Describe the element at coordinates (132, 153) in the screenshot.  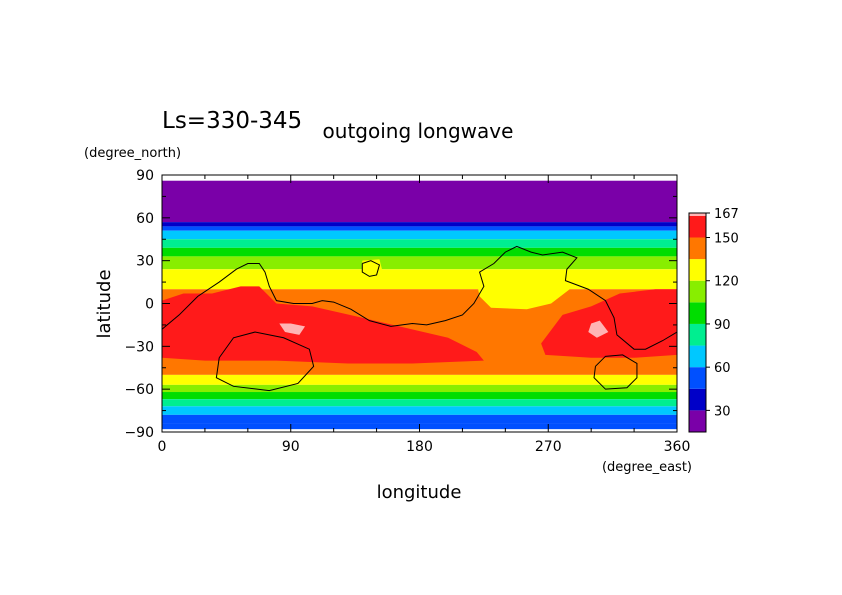
I see `y-units-label: (degree_north)` at that location.